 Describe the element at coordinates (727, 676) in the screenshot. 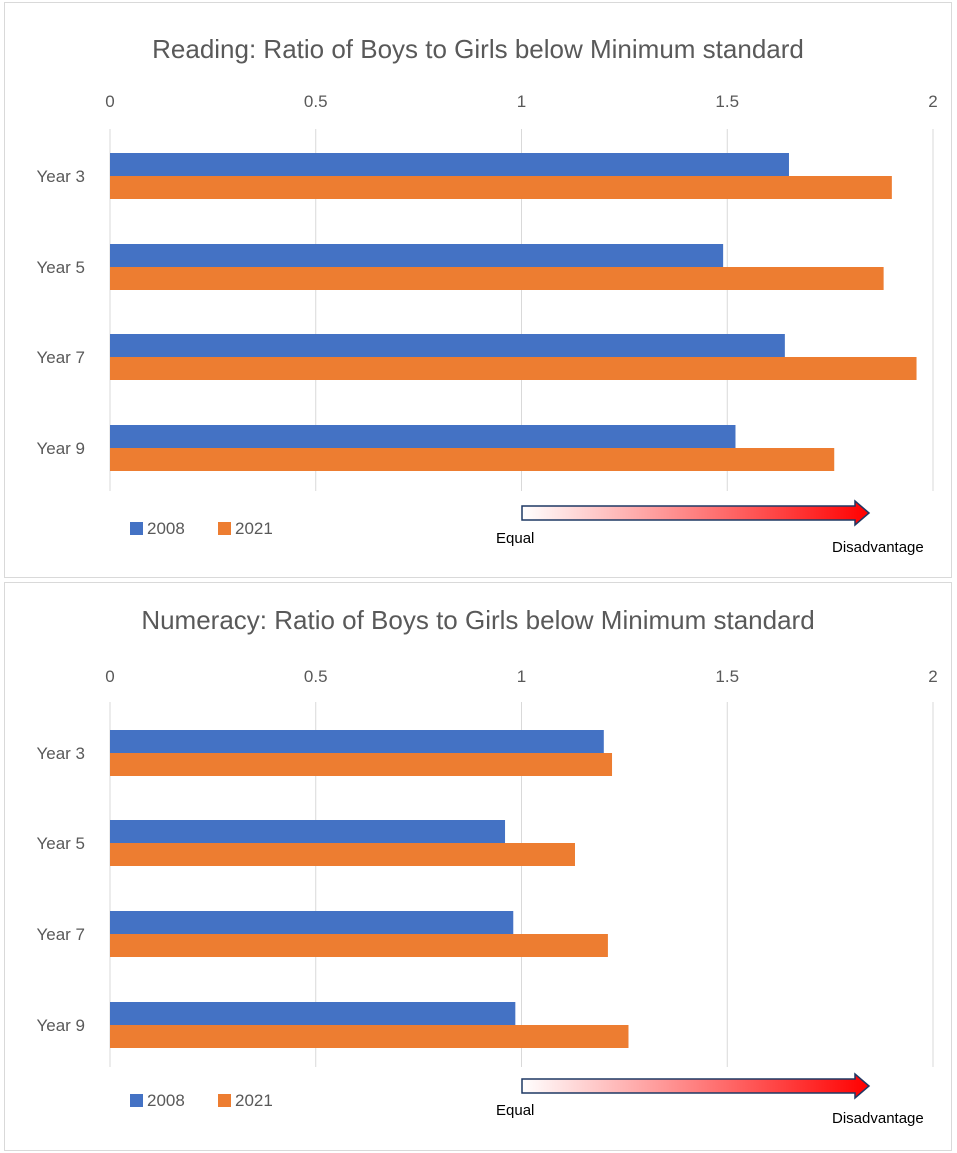

I see `numeracy-x-tick-label: 1.5` at that location.